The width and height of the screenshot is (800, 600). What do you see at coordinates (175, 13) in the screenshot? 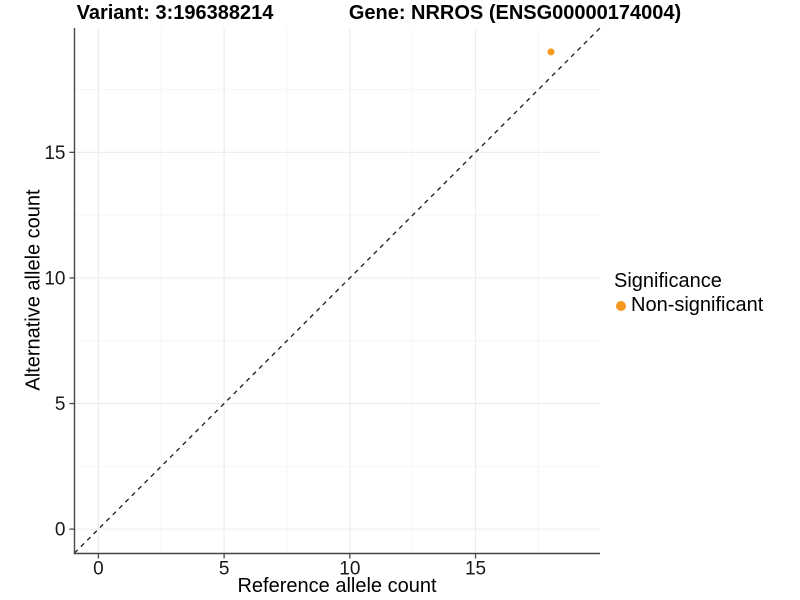
I see `plot-title-variant: Variant: 3:196388214` at bounding box center [175, 13].